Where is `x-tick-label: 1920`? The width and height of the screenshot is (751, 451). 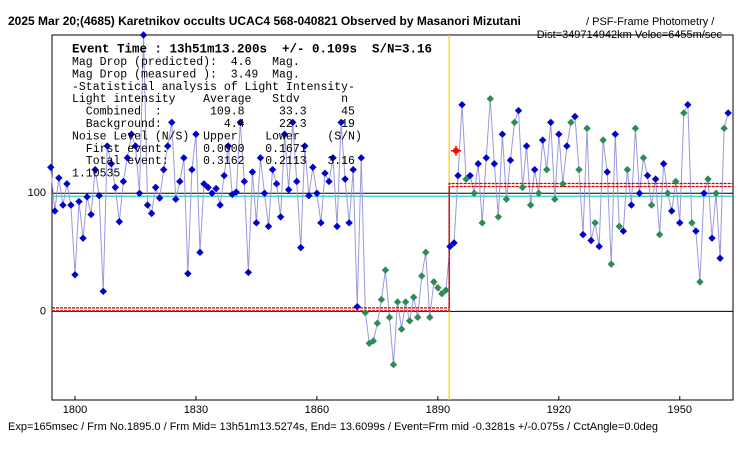
x-tick-label: 1920 is located at coordinates (559, 410).